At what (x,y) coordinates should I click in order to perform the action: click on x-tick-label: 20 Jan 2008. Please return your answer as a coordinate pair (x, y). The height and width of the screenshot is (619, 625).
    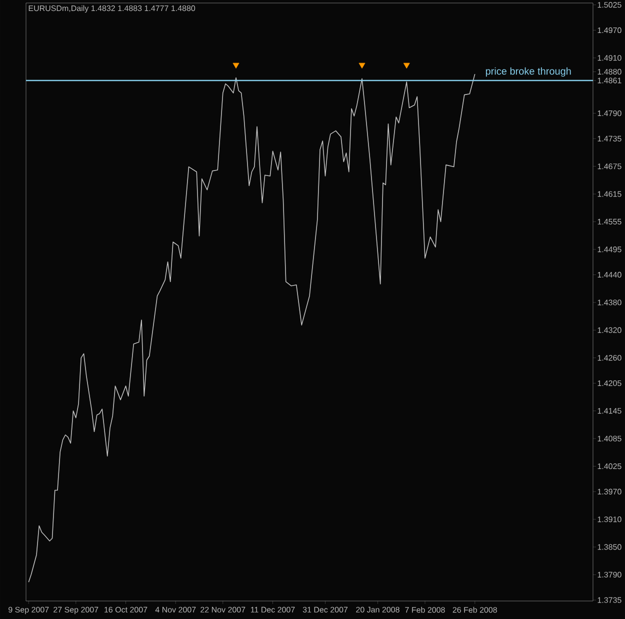
    Looking at the image, I should click on (378, 609).